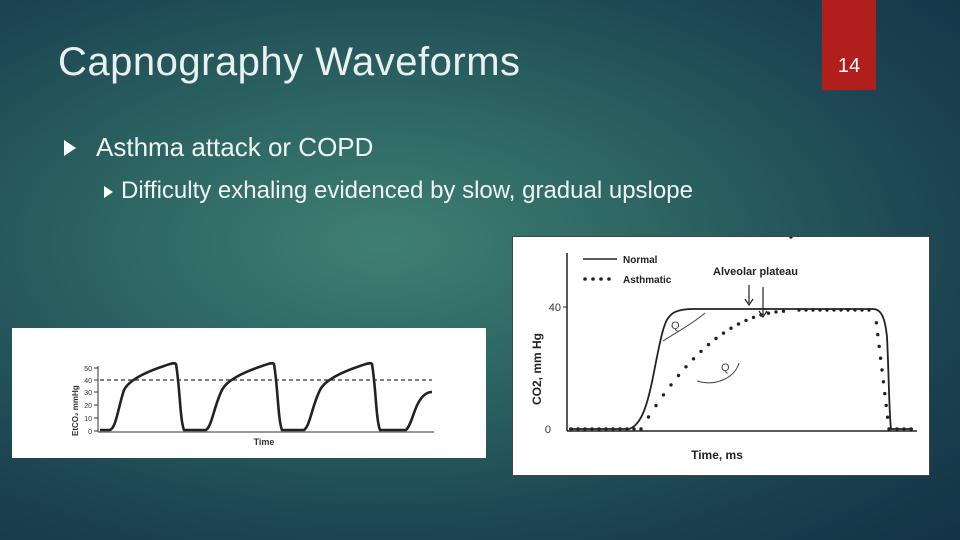  What do you see at coordinates (88, 369) in the screenshot?
I see `left-tick-50: 50` at bounding box center [88, 369].